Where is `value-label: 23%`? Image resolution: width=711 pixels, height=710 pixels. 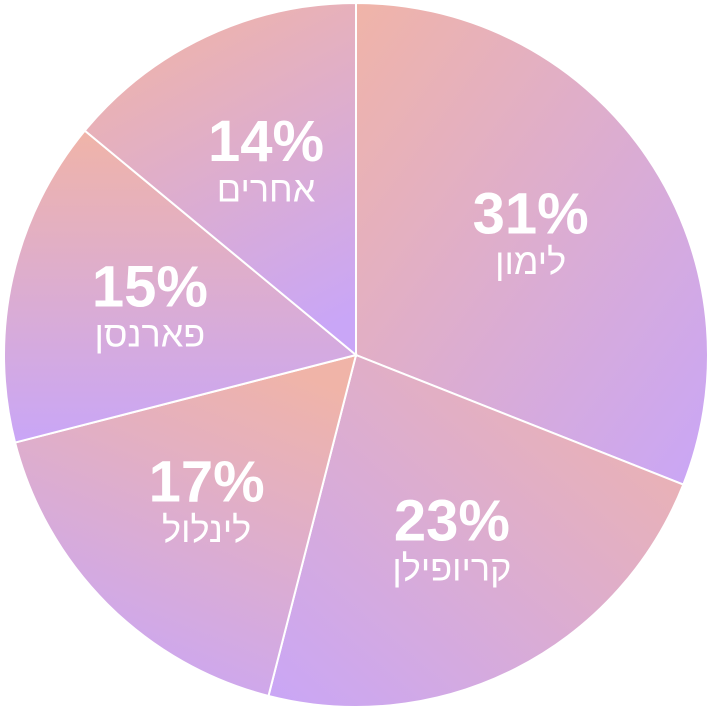 value-label: 23% is located at coordinates (452, 521).